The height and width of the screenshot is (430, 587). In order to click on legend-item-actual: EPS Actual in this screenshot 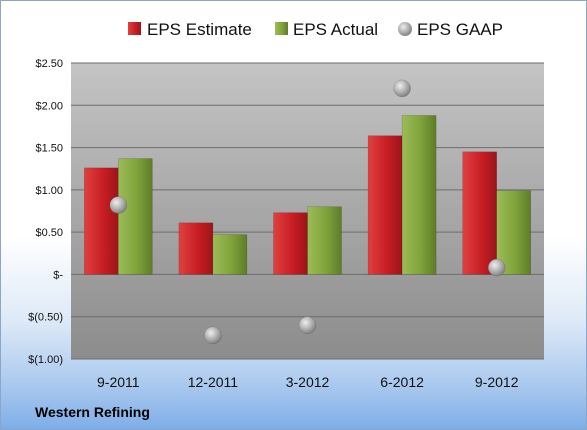, I will do `click(326, 29)`.